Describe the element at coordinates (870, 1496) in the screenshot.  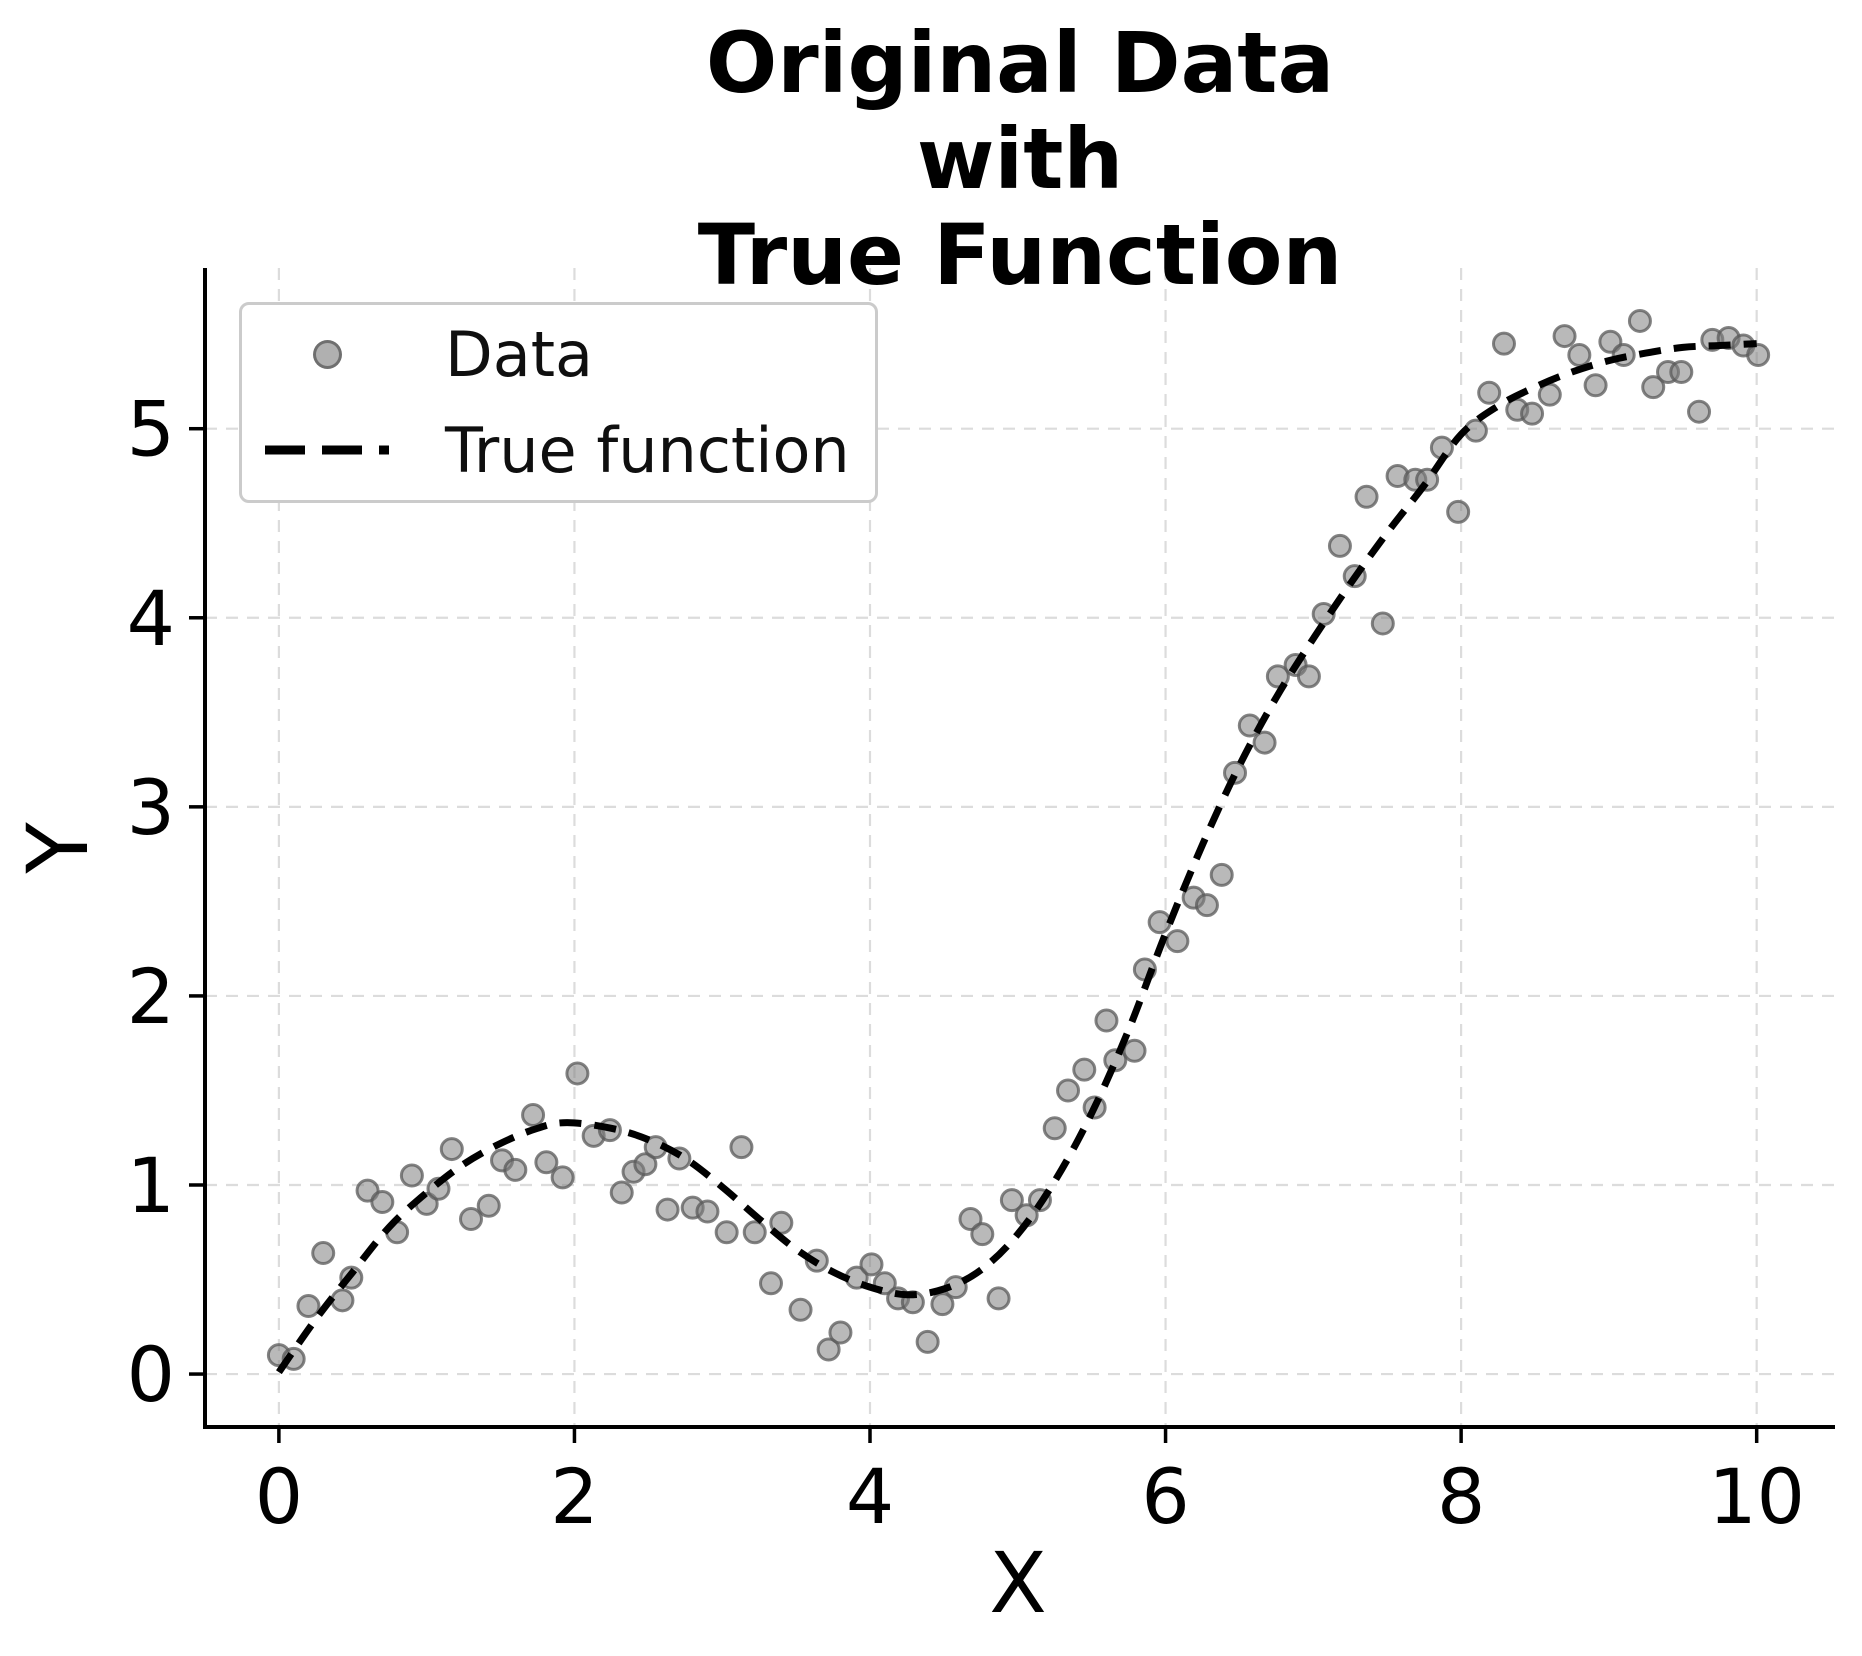
I see `x-tick-label: 4` at that location.